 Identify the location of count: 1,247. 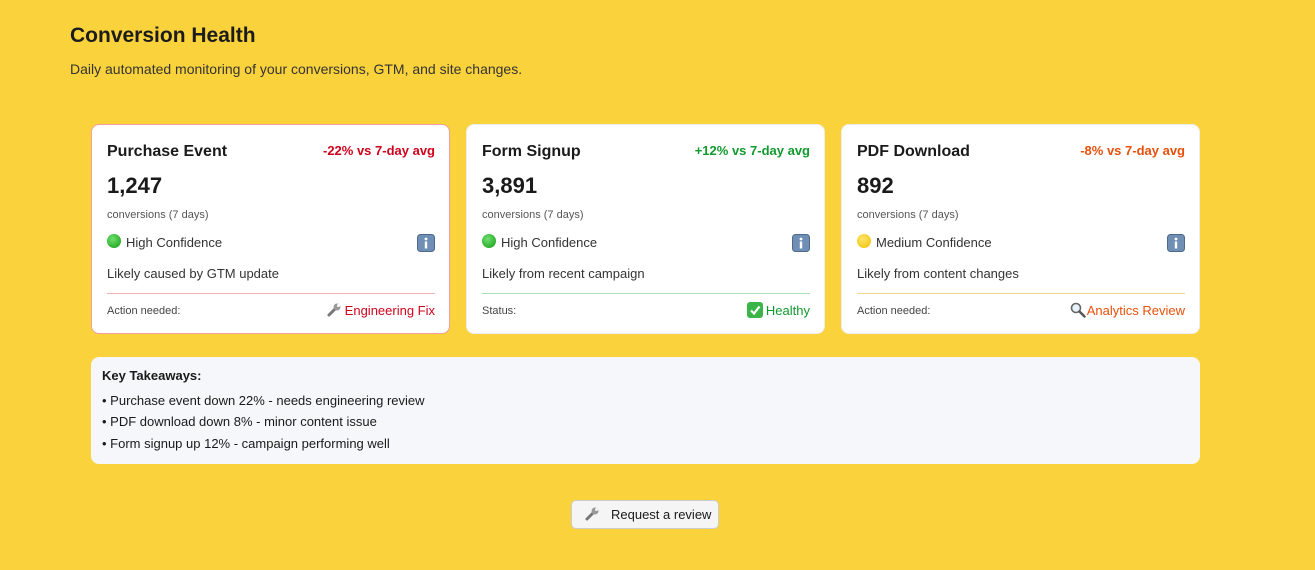
(135, 185).